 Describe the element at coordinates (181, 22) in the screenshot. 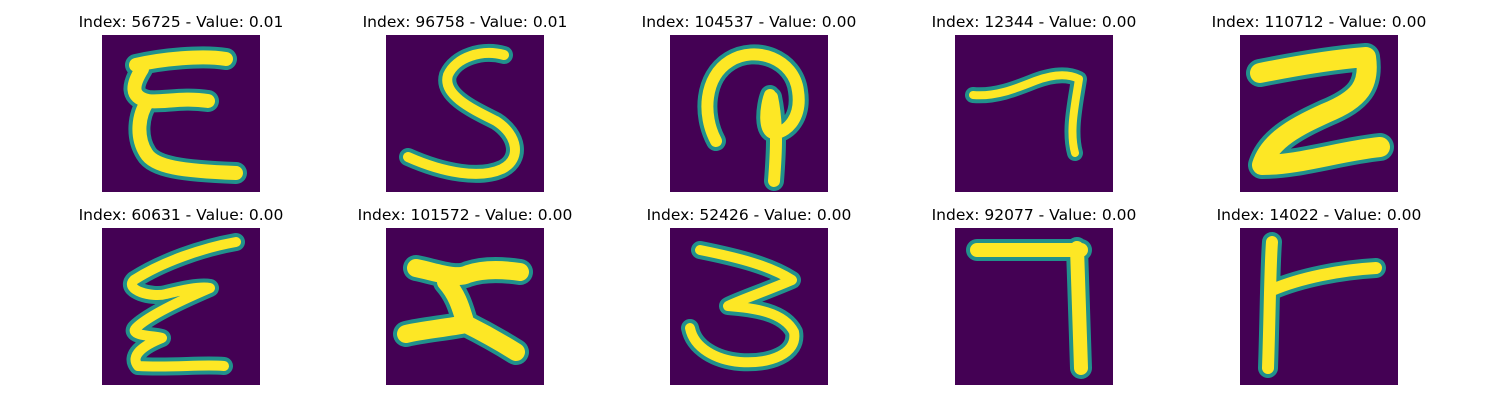

I see `panel-title: Index: 56725 - Value: 0.01` at that location.